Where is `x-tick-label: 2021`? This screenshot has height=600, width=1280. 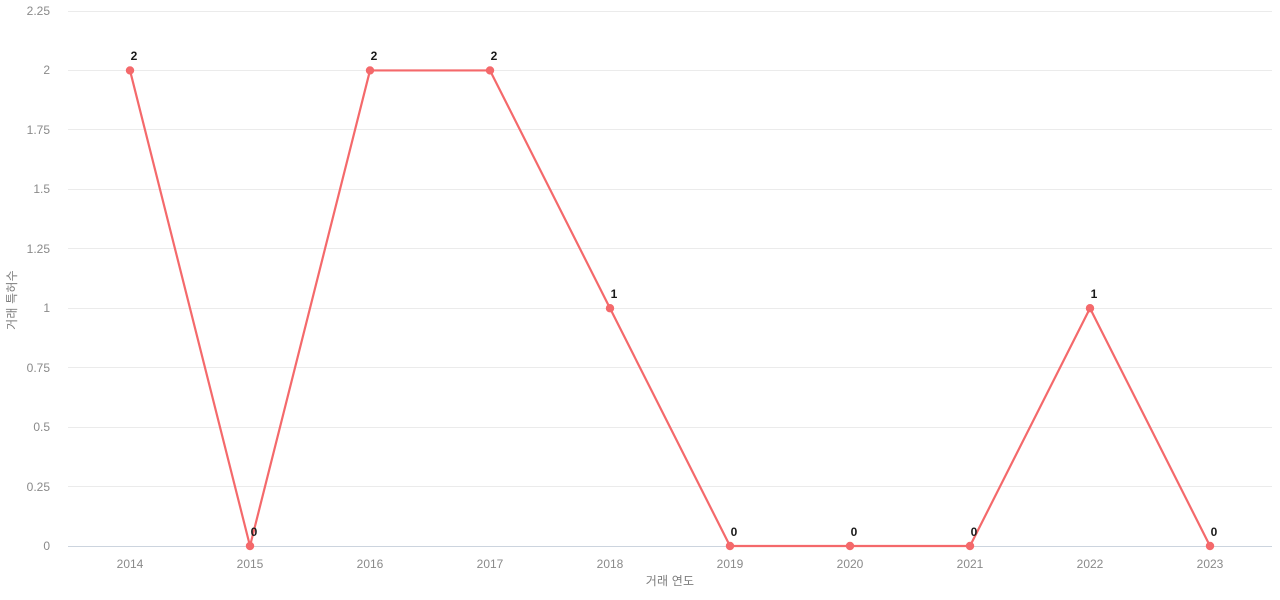
x-tick-label: 2021 is located at coordinates (970, 564).